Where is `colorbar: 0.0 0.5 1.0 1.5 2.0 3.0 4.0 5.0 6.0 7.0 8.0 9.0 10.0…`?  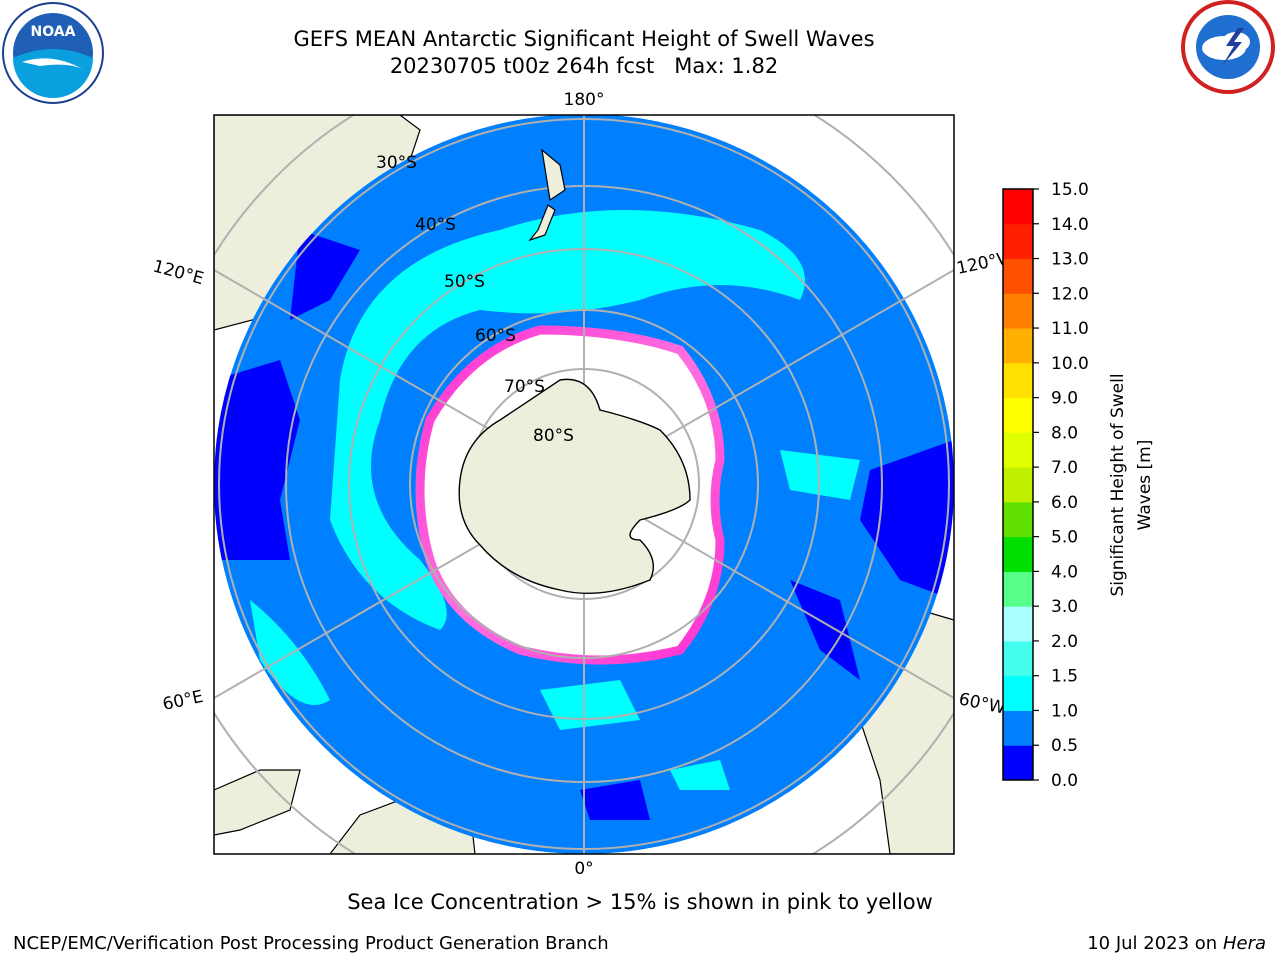
colorbar: 0.0 0.5 1.0 1.5 2.0 3.0 4.0 5.0 6.0 7.0 8.0 9.0 10.0… is located at coordinates (1045, 485).